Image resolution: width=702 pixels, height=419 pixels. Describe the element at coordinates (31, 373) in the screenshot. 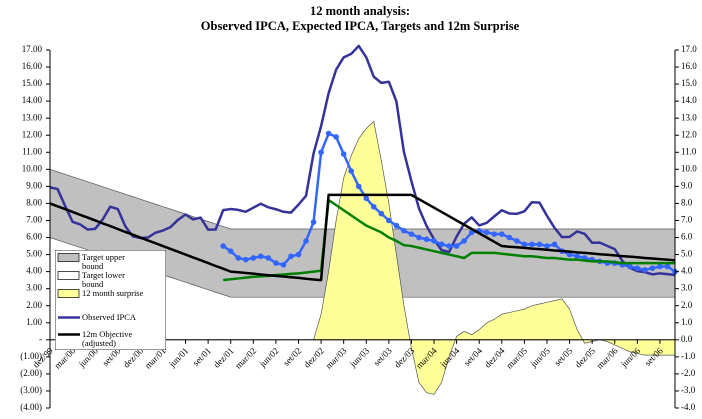

I see `y-tick-label: (2.00)` at that location.